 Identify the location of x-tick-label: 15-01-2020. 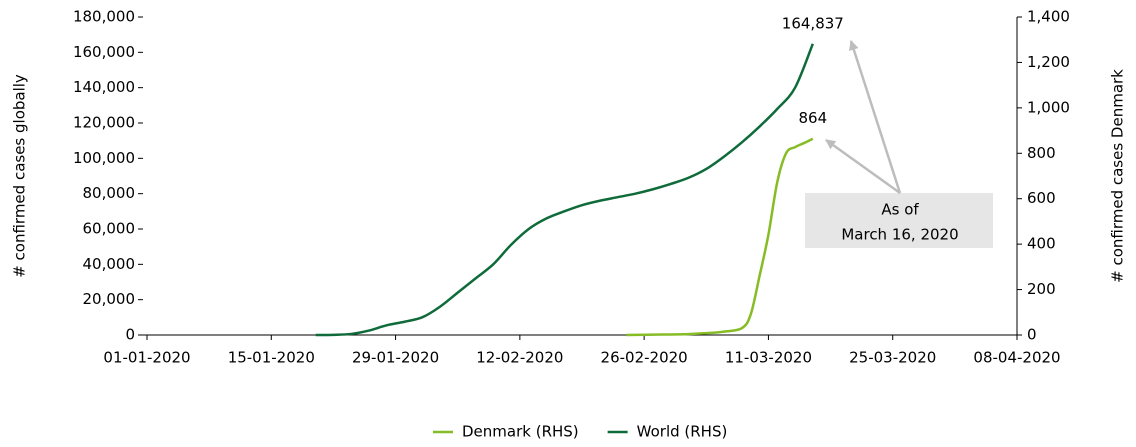
(271, 358).